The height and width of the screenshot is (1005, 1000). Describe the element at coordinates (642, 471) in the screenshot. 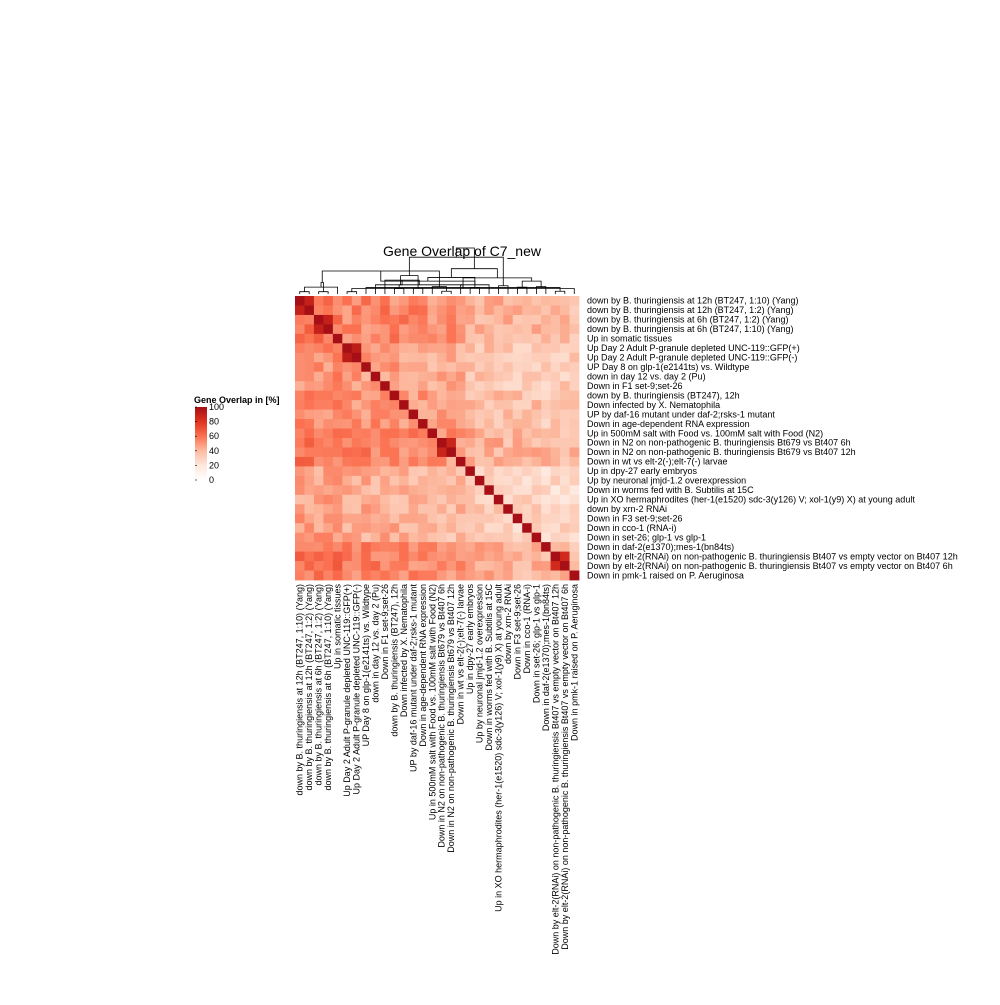

I see `row-label: Up in dpy-27 early embryos` at that location.